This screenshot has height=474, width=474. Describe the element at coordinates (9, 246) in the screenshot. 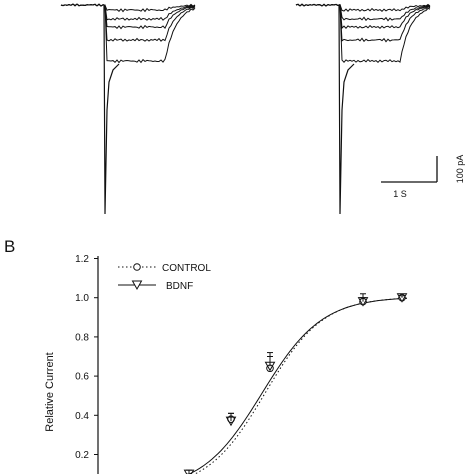

I see `panel-b-label: B` at that location.